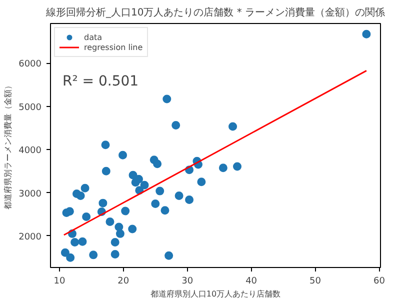 The height and width of the screenshot is (302, 408). What do you see at coordinates (379, 281) in the screenshot?
I see `x-tick-label: 60` at bounding box center [379, 281].